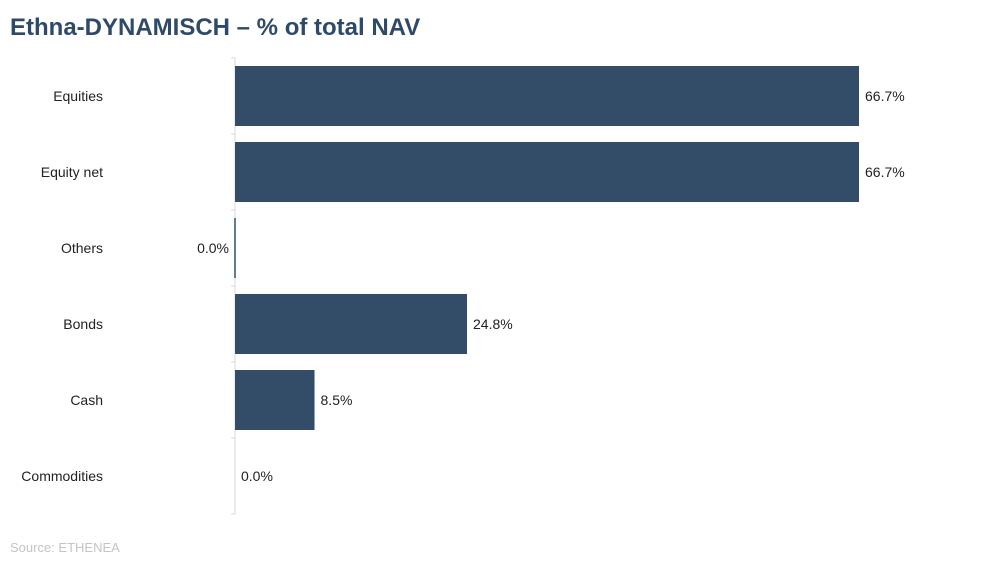  I want to click on category-label: Others, so click(82, 248).